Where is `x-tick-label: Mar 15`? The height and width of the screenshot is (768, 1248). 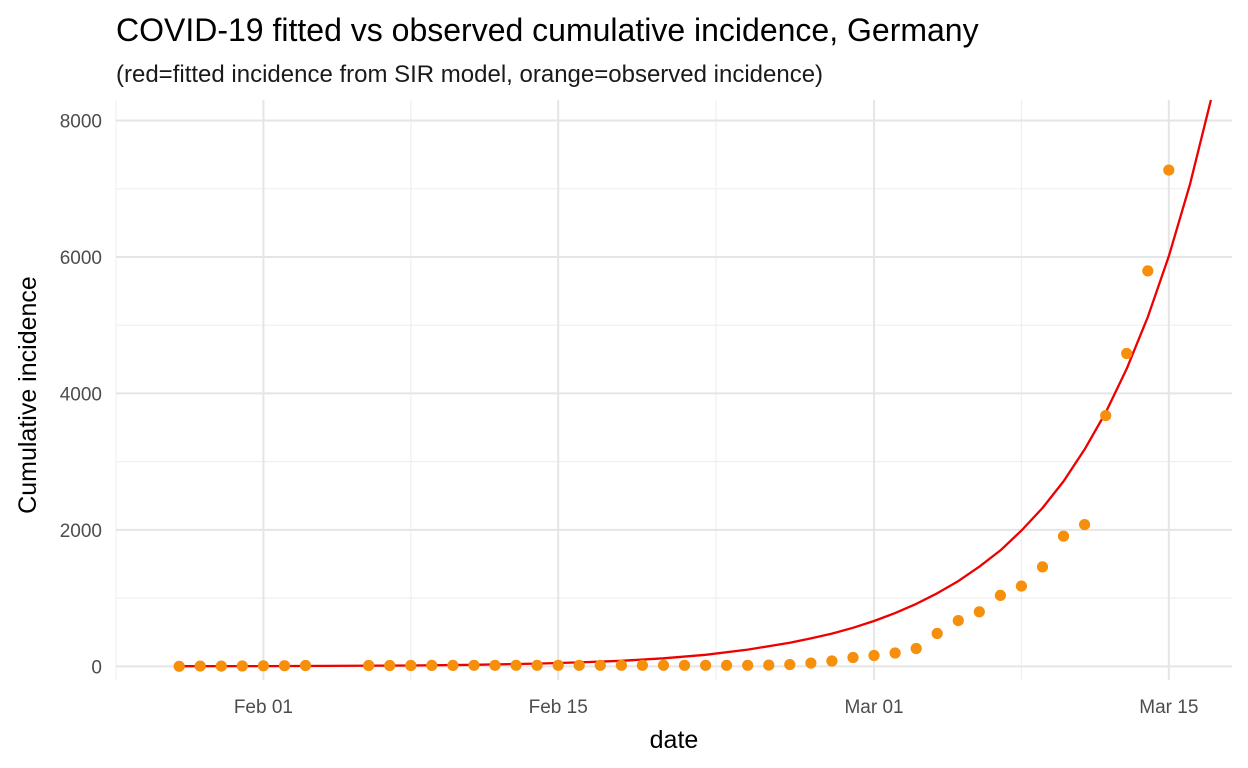 x-tick-label: Mar 15 is located at coordinates (1168, 707).